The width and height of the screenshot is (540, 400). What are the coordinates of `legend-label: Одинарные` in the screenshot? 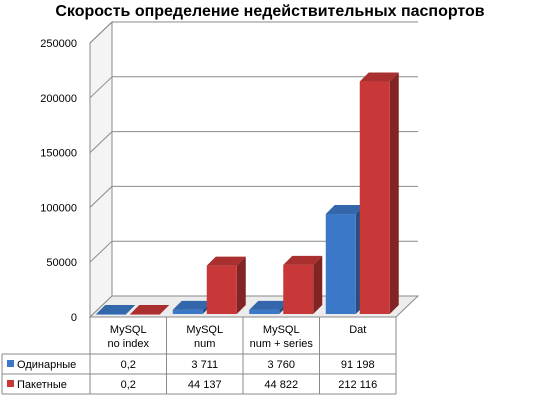 It's located at (46, 365).